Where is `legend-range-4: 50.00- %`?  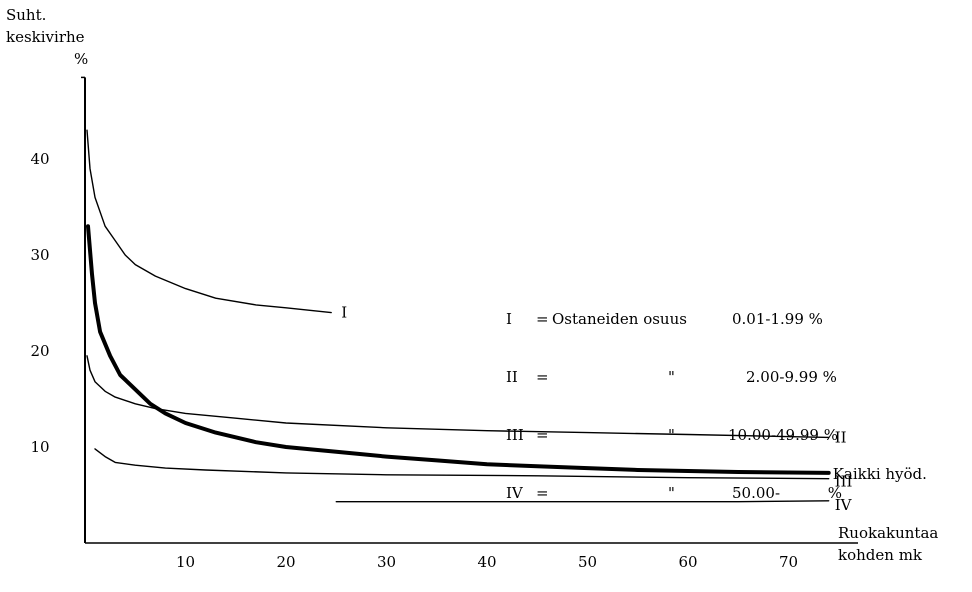 legend-range-4: 50.00- % is located at coordinates (787, 493).